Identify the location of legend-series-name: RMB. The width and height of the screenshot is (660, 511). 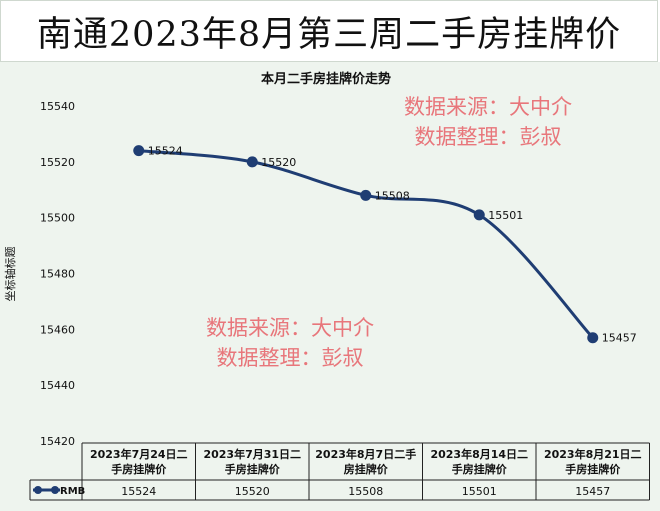
(72, 491).